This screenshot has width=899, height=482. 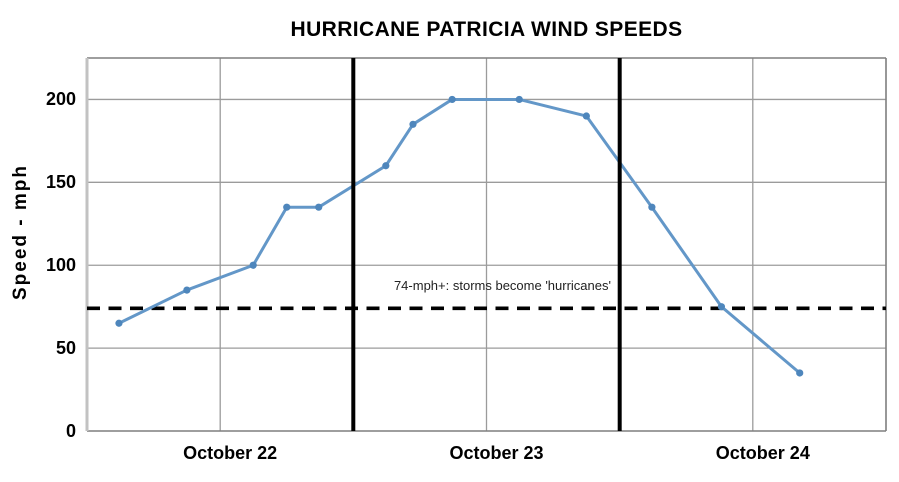 I want to click on y-tick-label: 150, so click(x=60, y=182).